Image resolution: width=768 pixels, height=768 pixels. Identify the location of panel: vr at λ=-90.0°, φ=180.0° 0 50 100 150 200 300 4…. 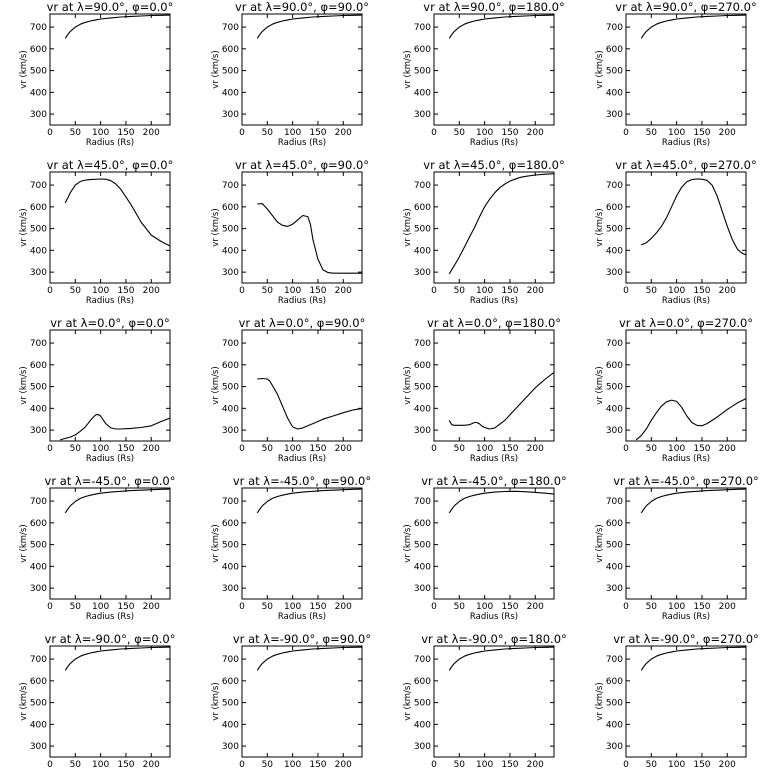
(485, 700).